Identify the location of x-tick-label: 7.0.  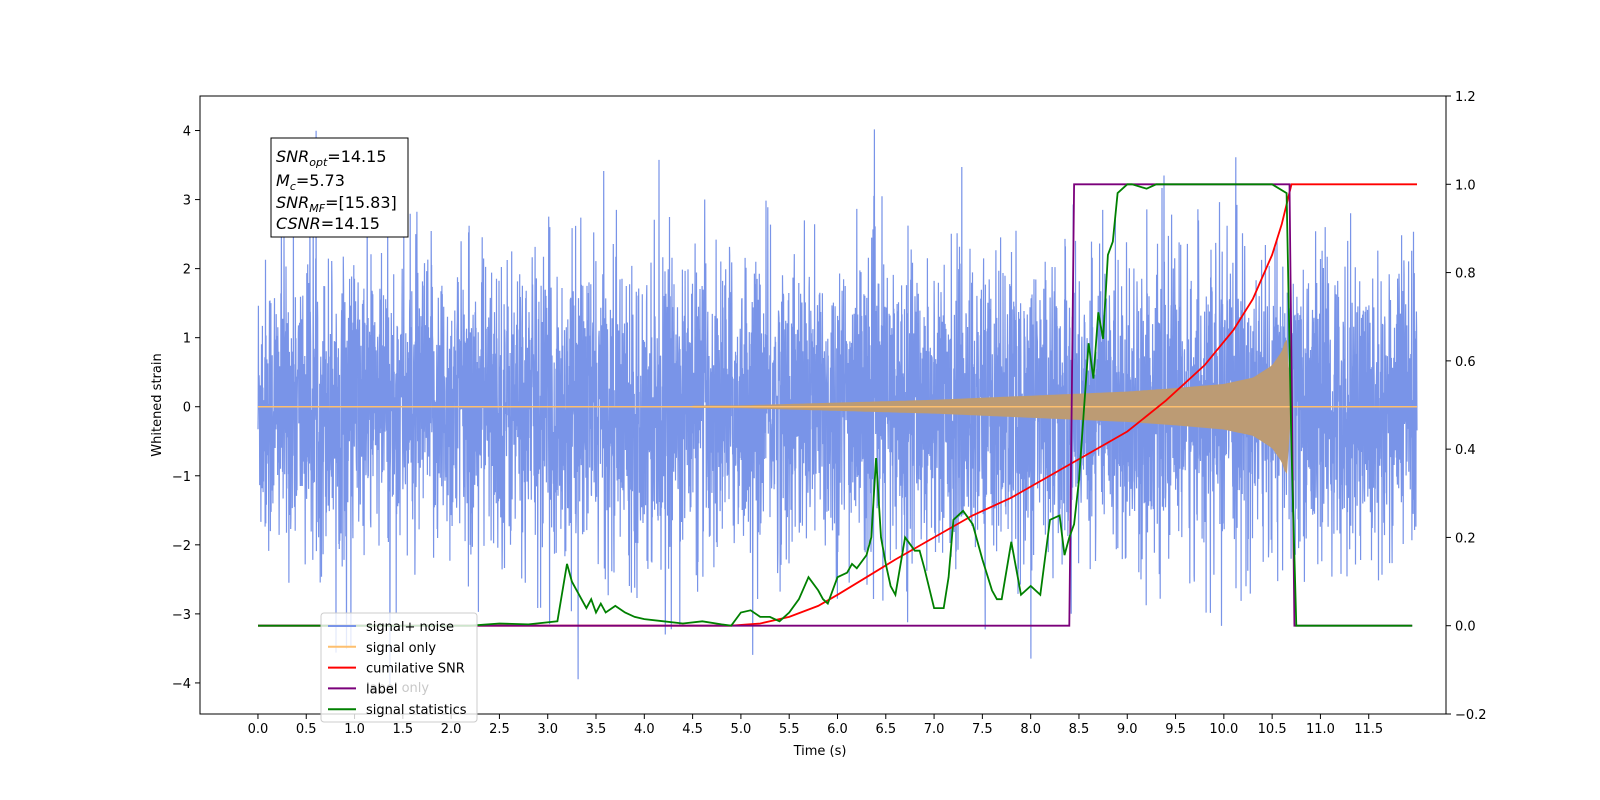
(934, 729).